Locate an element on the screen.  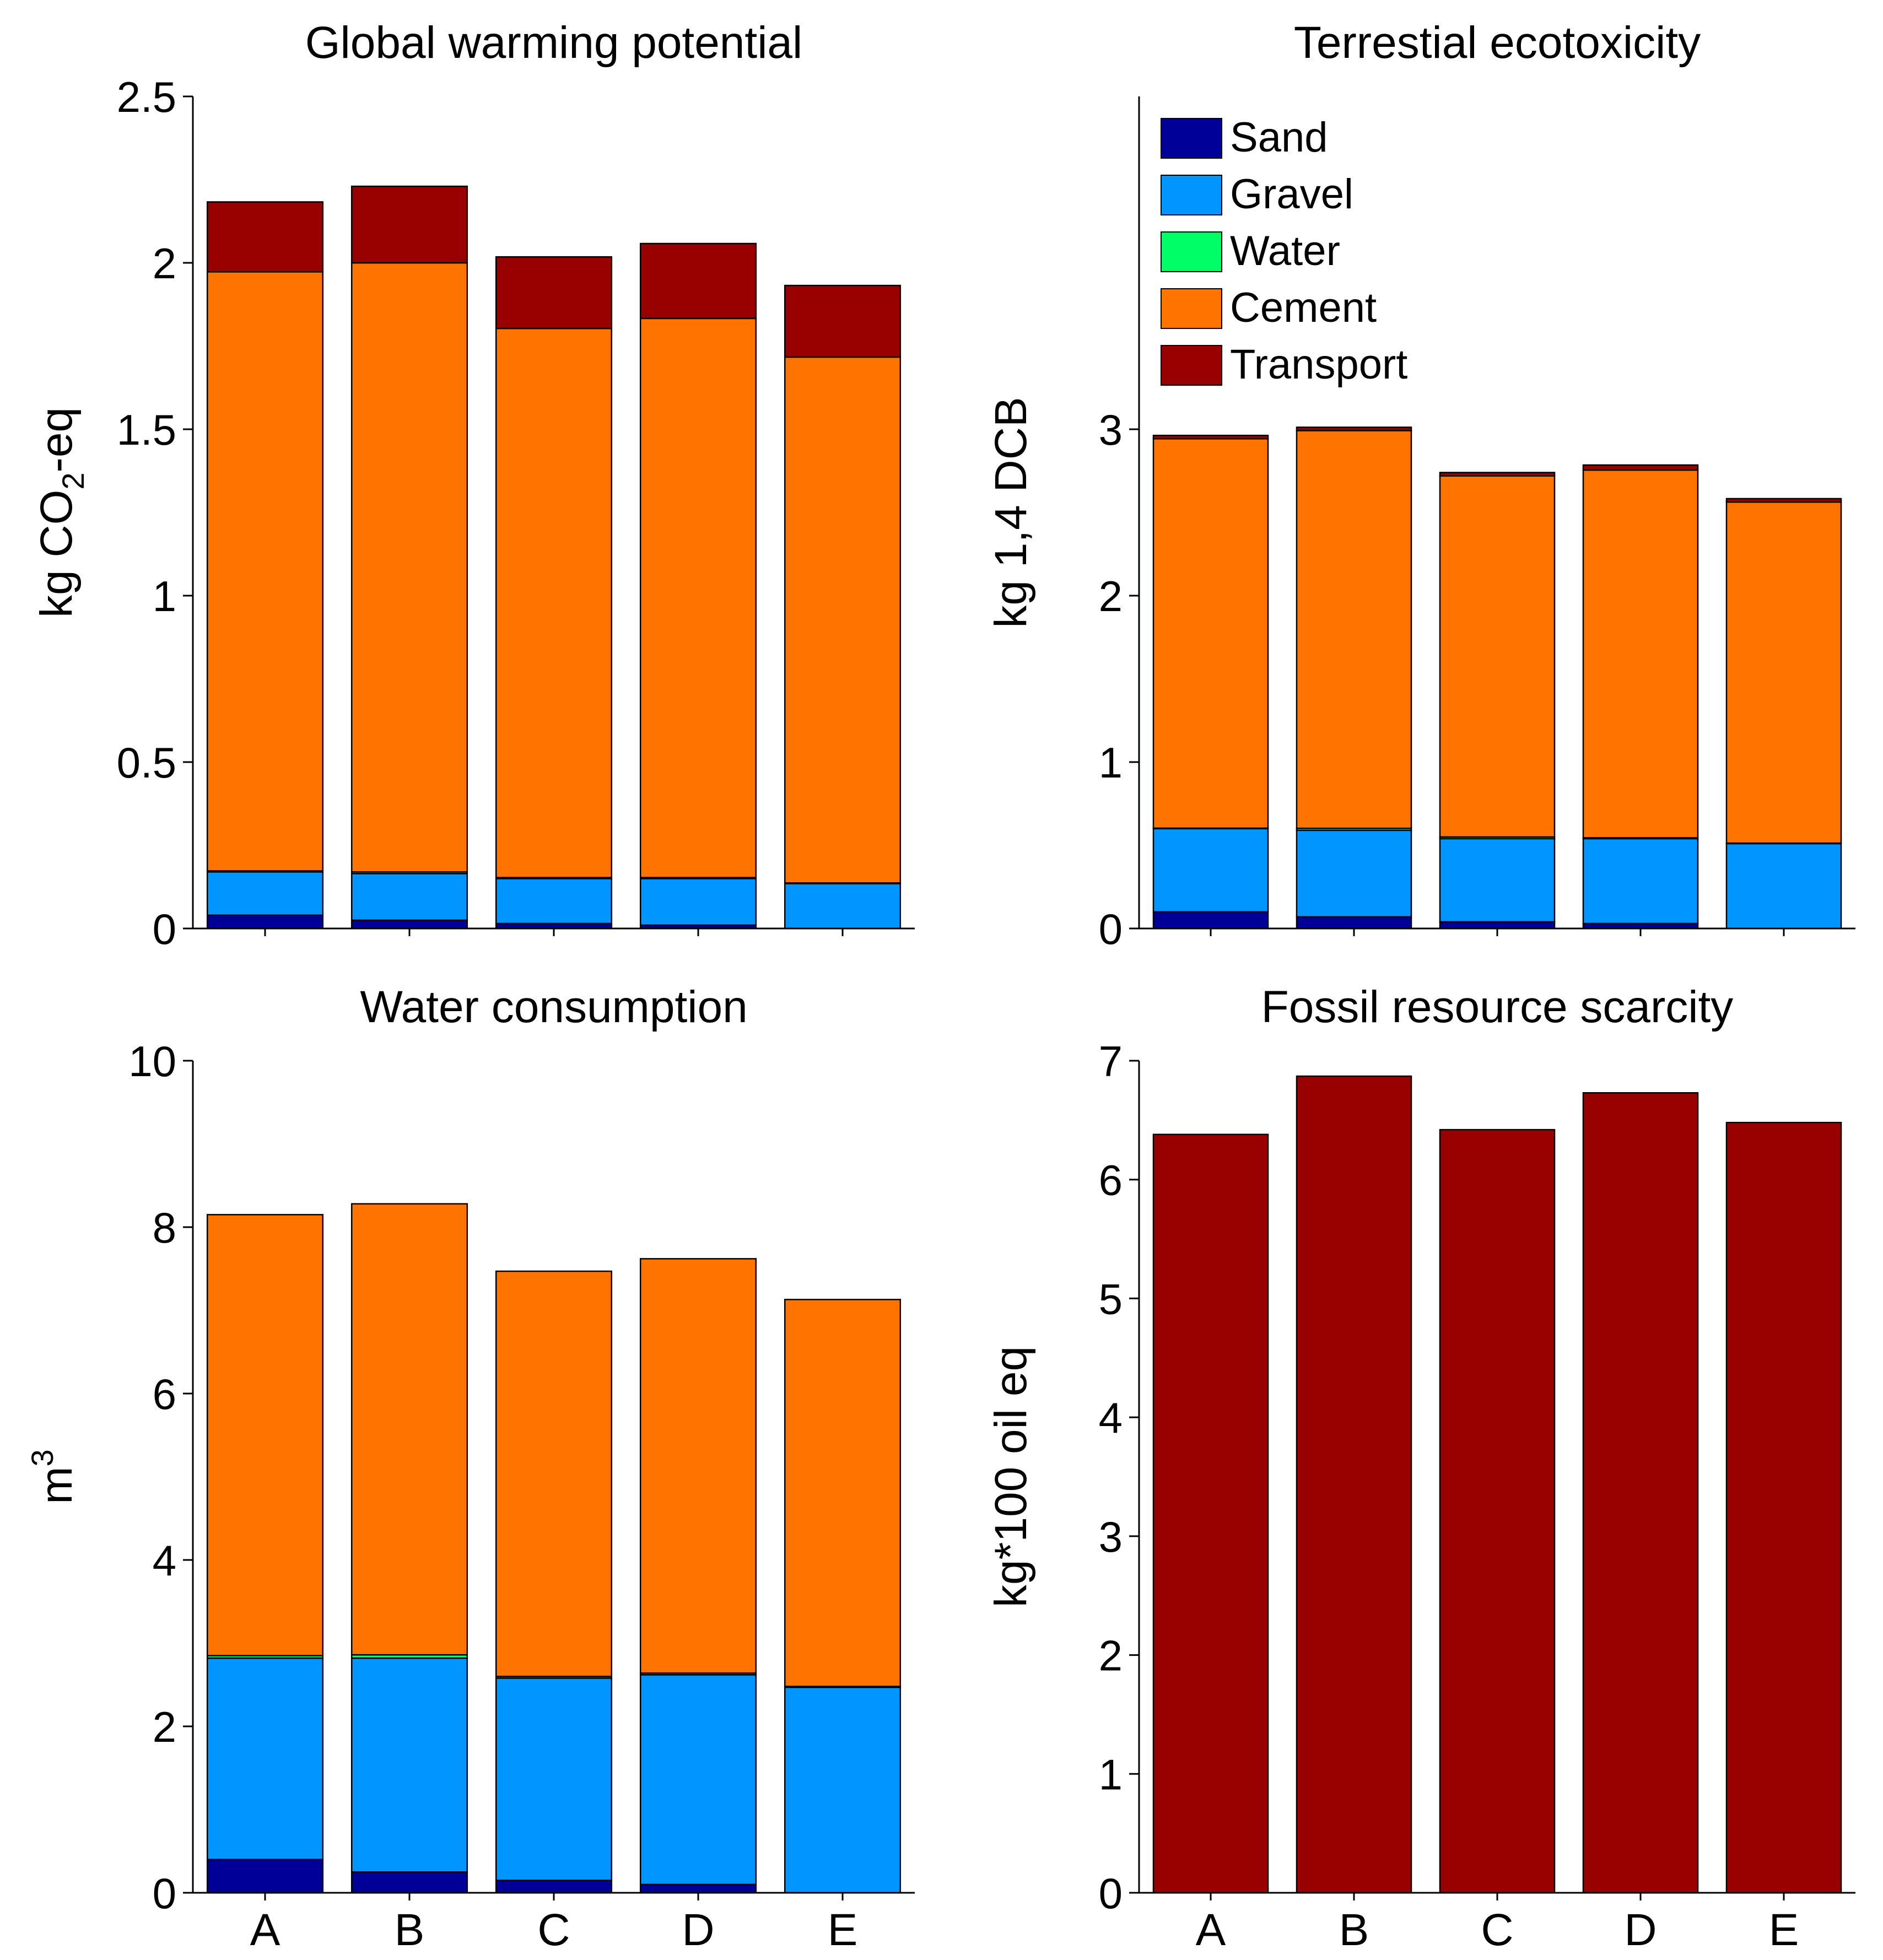
y-tick-label: 1.5 is located at coordinates (146, 430).